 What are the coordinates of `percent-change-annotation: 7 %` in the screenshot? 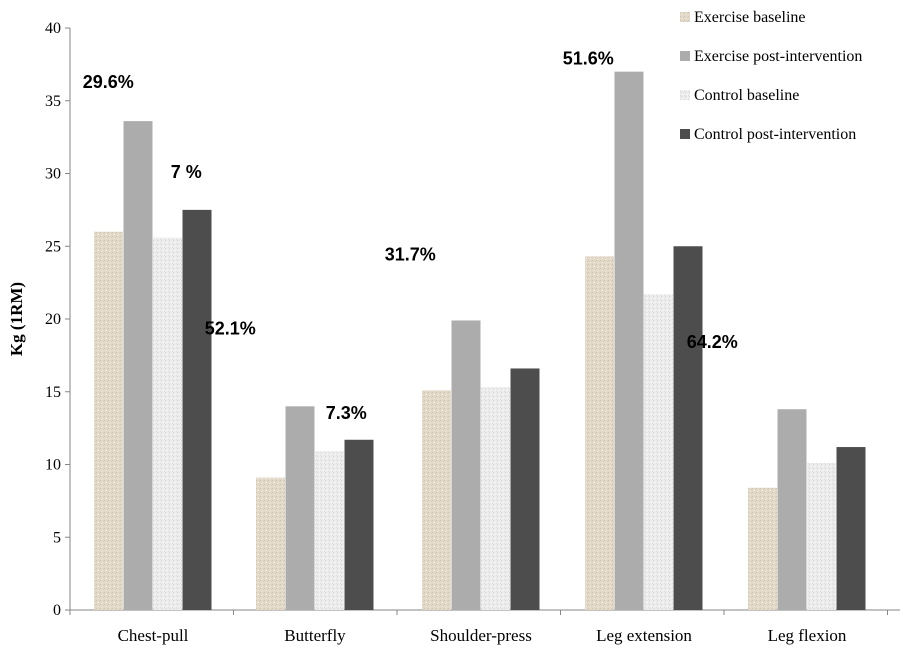 It's located at (186, 172).